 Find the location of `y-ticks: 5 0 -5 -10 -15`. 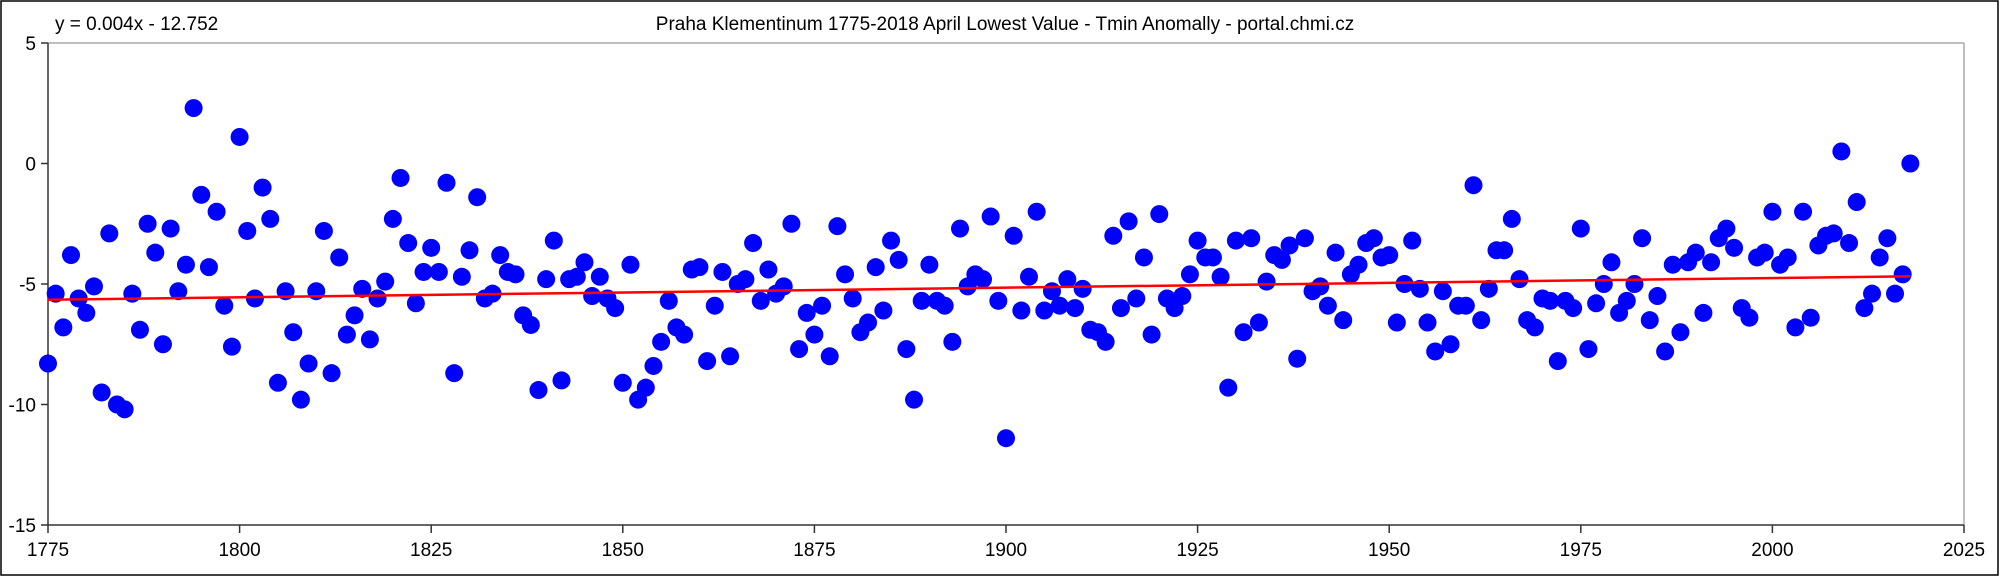

y-ticks: 5 0 -5 -10 -15 is located at coordinates (28, 285).